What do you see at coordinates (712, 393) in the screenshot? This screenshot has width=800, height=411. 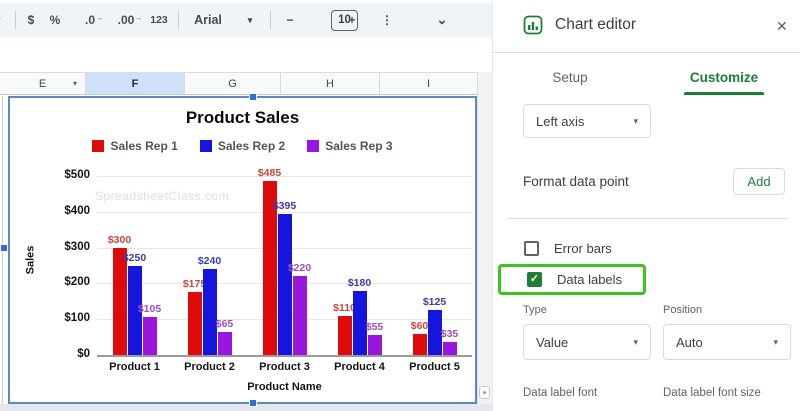 I see `data-label-font-size-caption: Data label font size` at bounding box center [712, 393].